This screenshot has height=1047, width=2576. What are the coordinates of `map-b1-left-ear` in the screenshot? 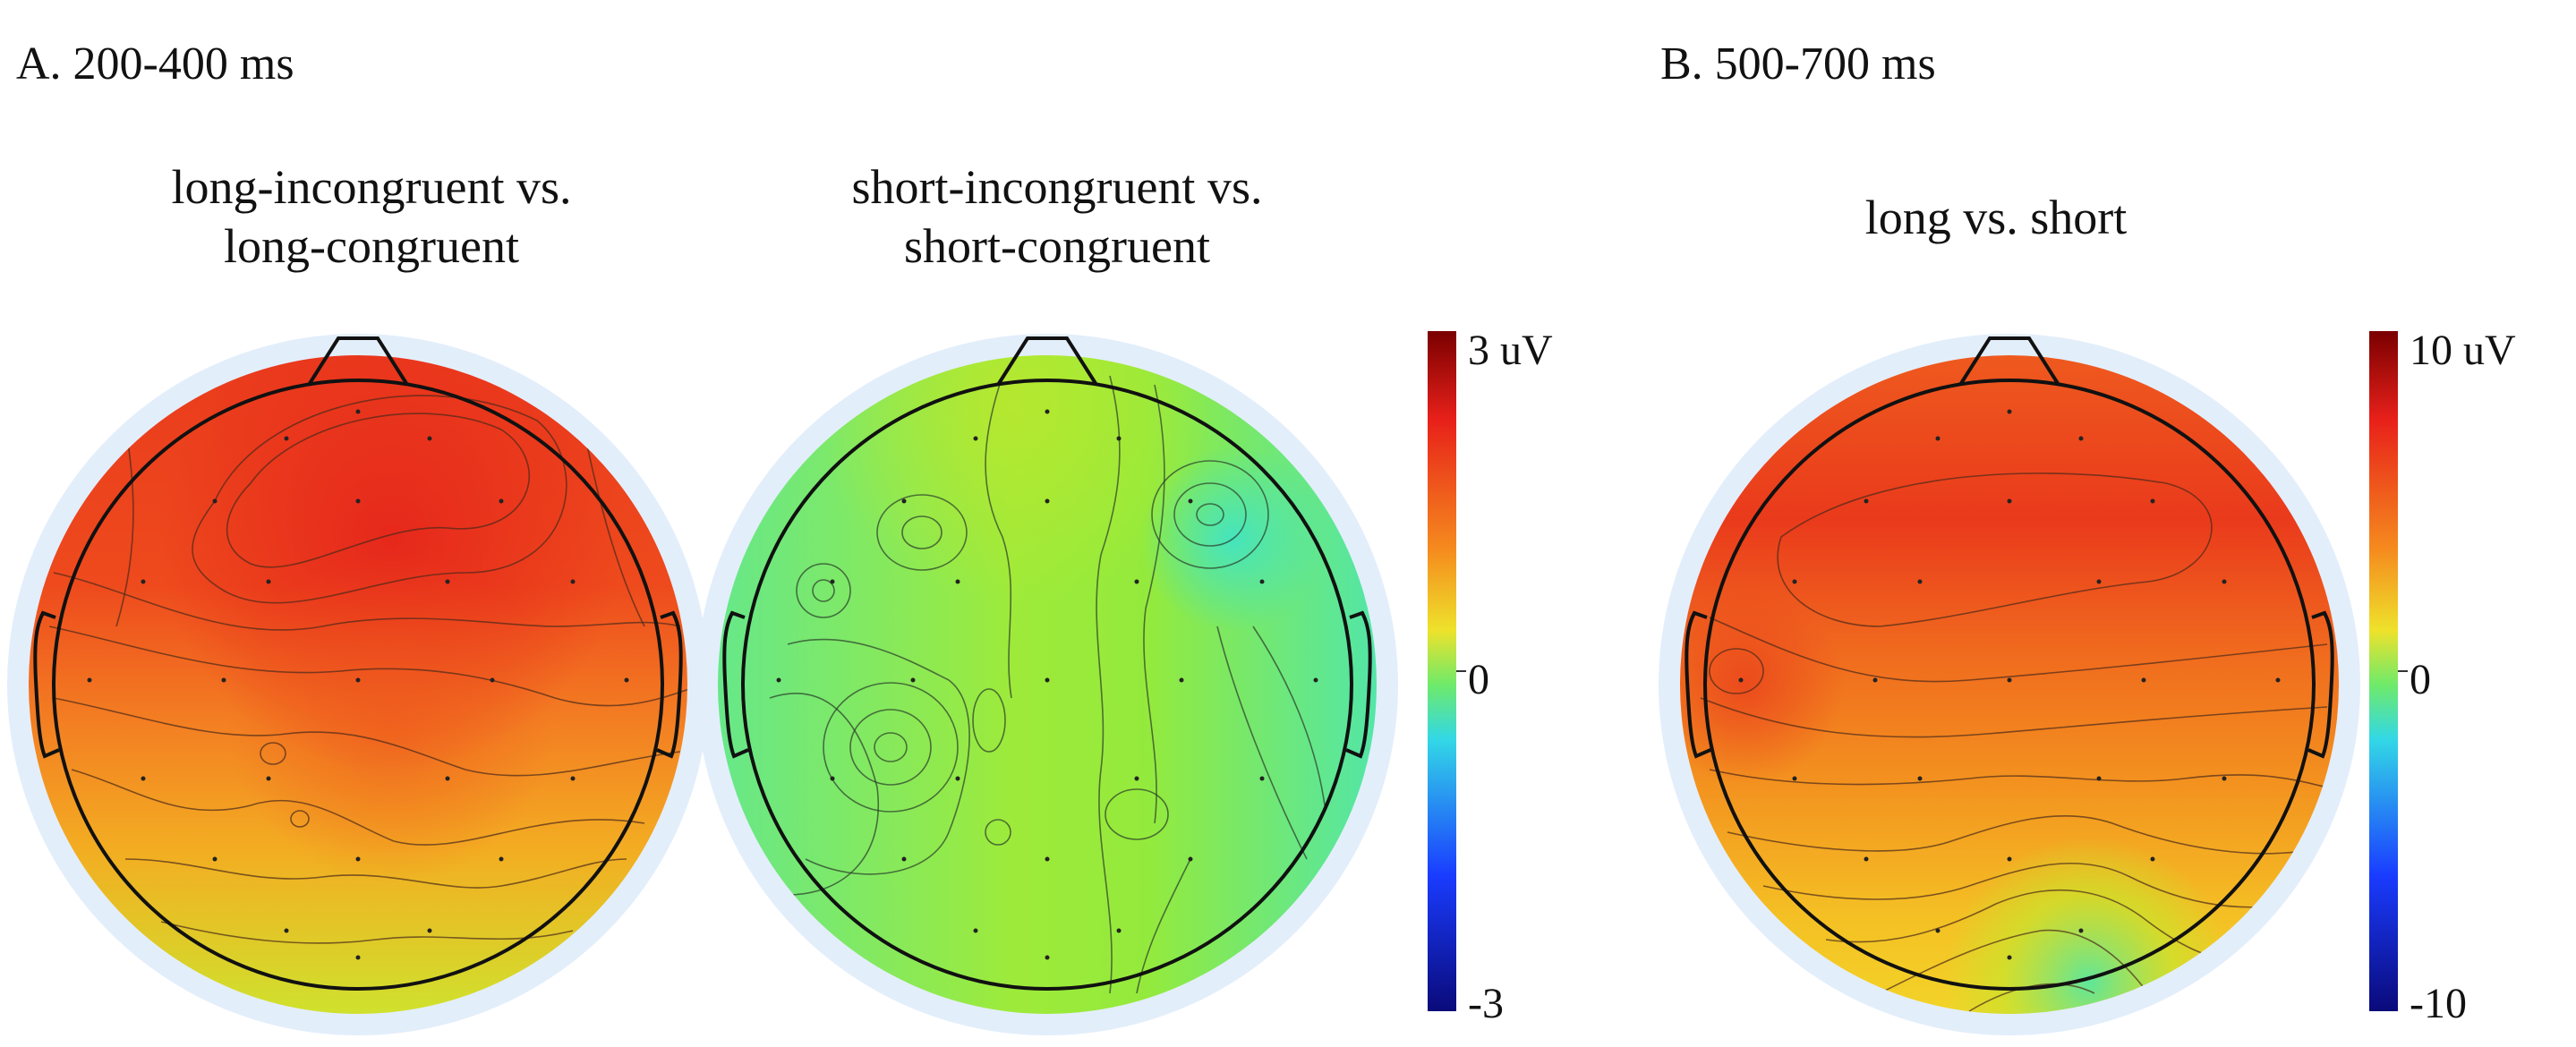 It's located at (1698, 684).